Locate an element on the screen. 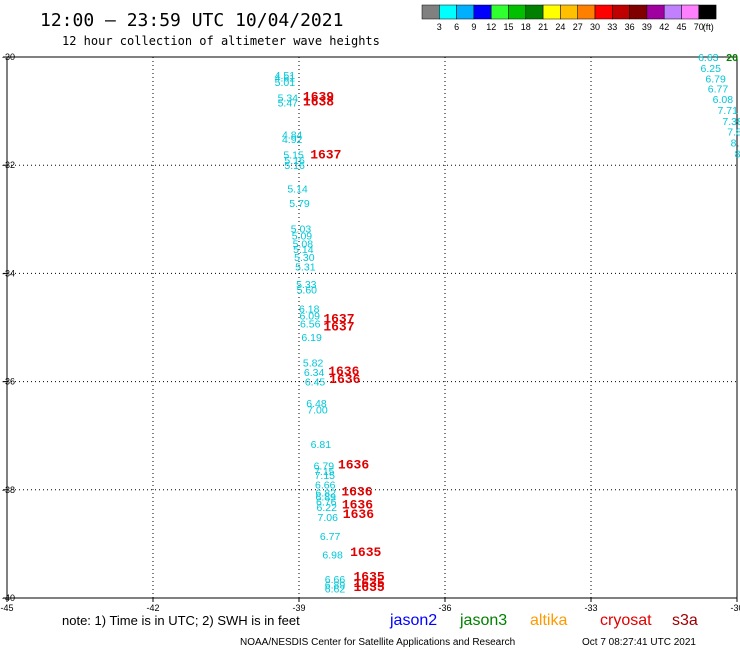 Image resolution: width=740 pixels, height=650 pixels. jason2-value-label: 6.48 is located at coordinates (316, 404).